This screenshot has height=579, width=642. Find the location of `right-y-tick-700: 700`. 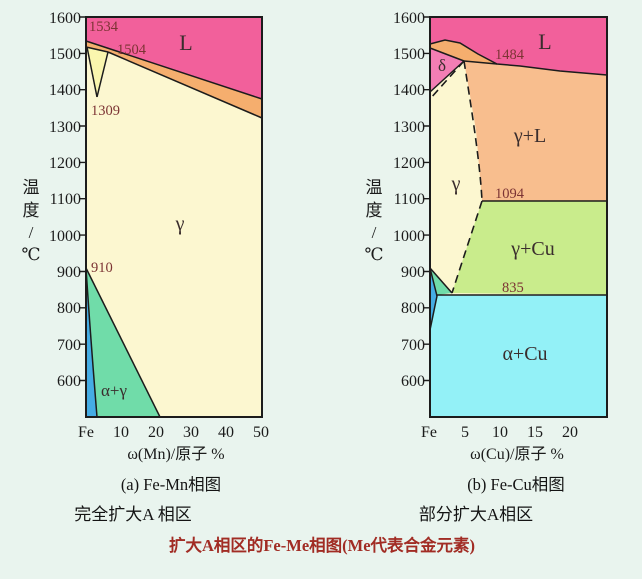

right-y-tick-700: 700 is located at coordinates (413, 345).